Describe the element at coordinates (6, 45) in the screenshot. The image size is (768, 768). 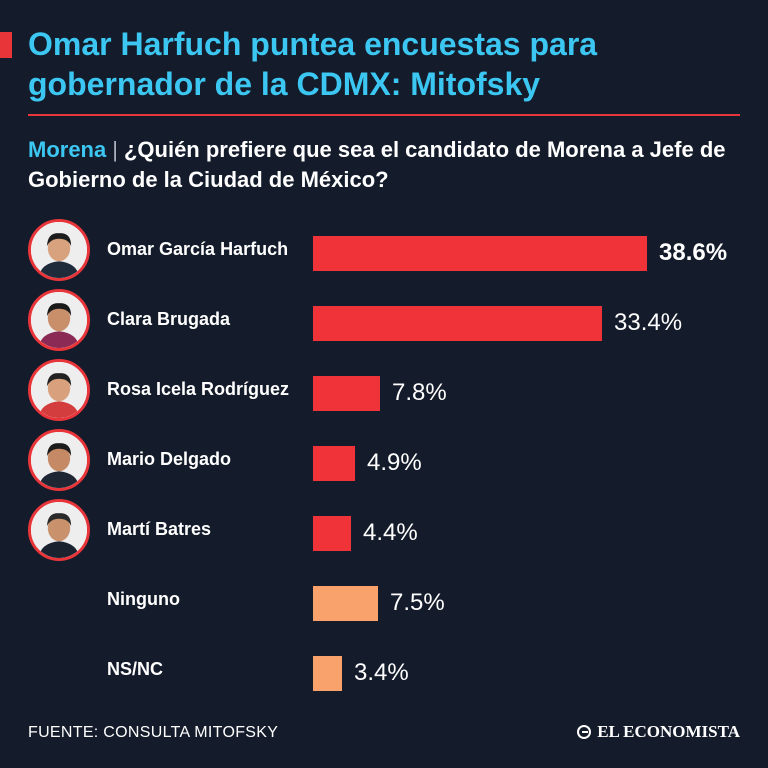
I see `title-accent-mark` at that location.